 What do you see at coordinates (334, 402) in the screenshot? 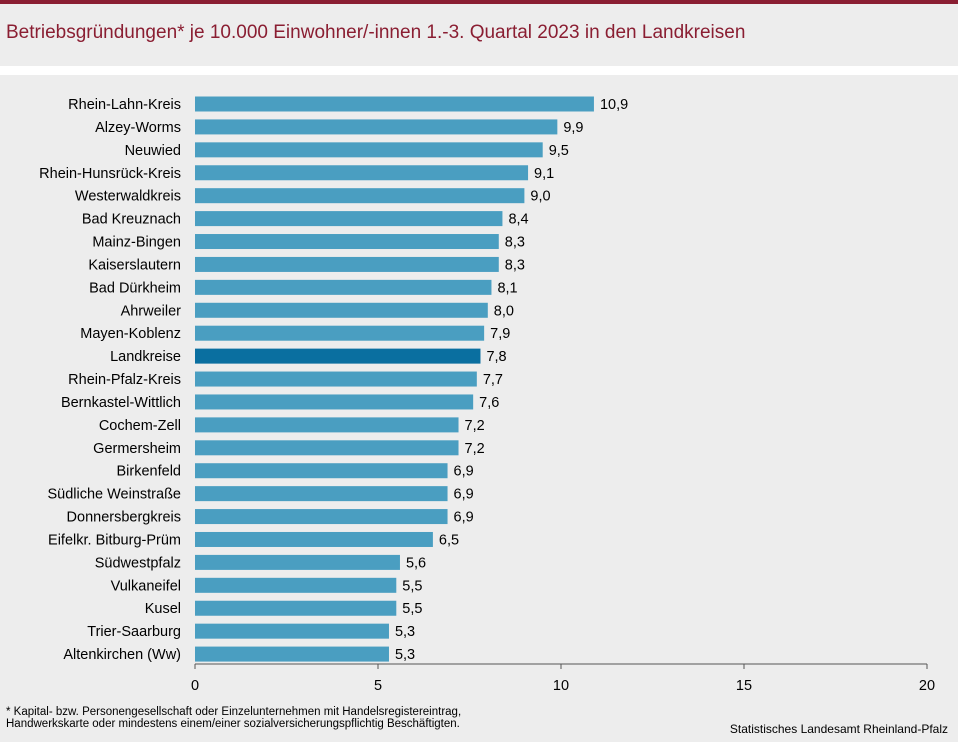
I see `bar-bernkastel-wittlich` at bounding box center [334, 402].